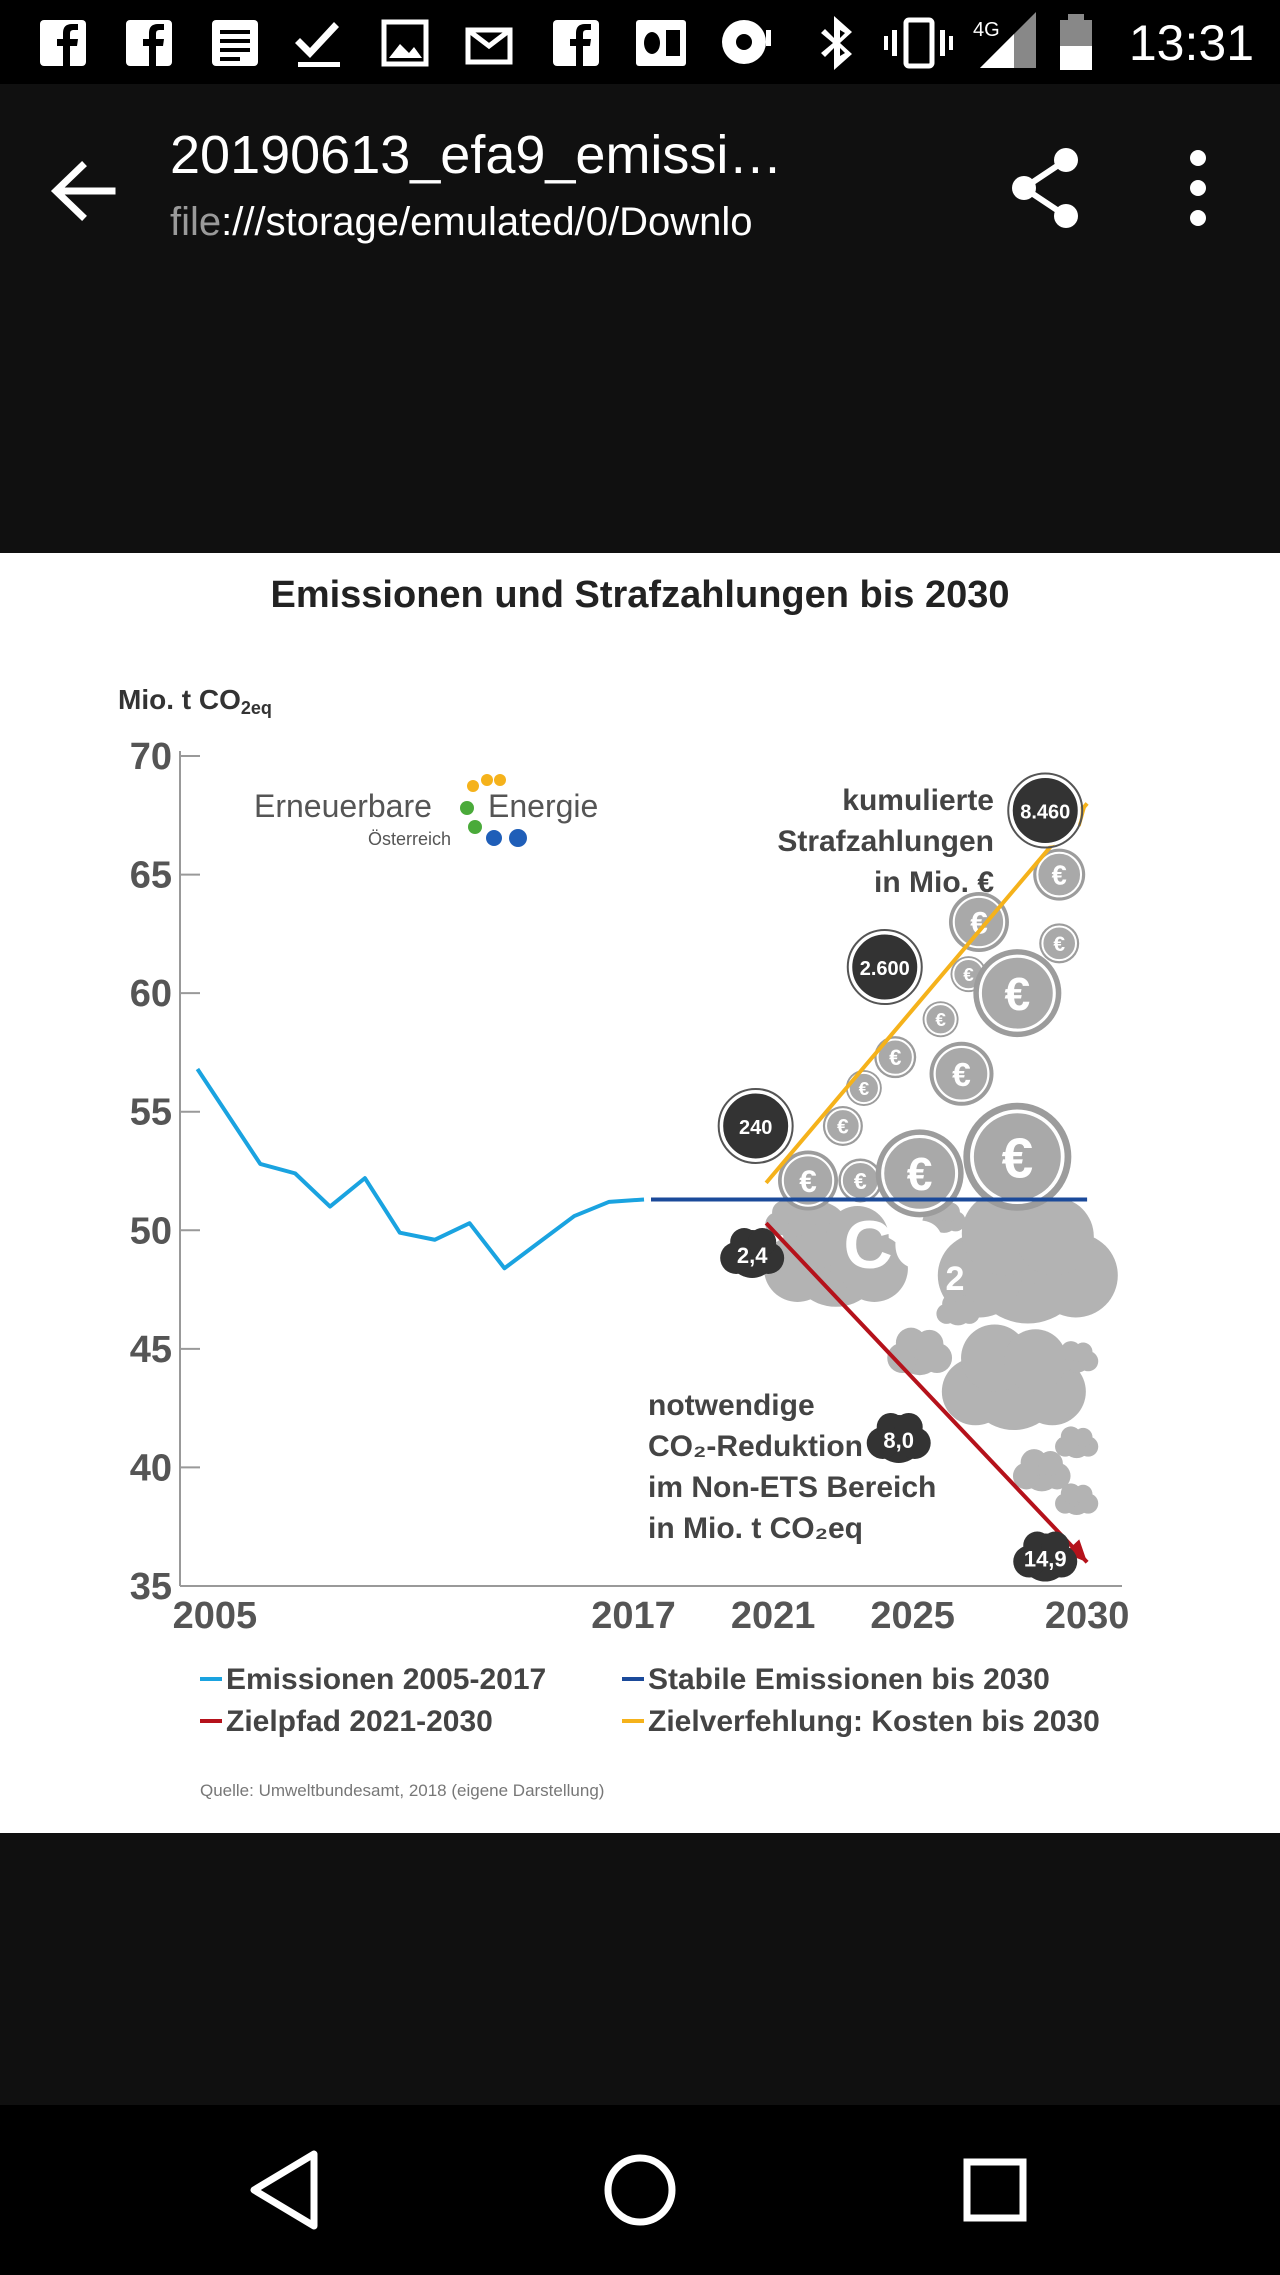 The width and height of the screenshot is (1280, 2275). I want to click on reduction-label-line-3: im Non-ETS Bereich, so click(792, 1487).